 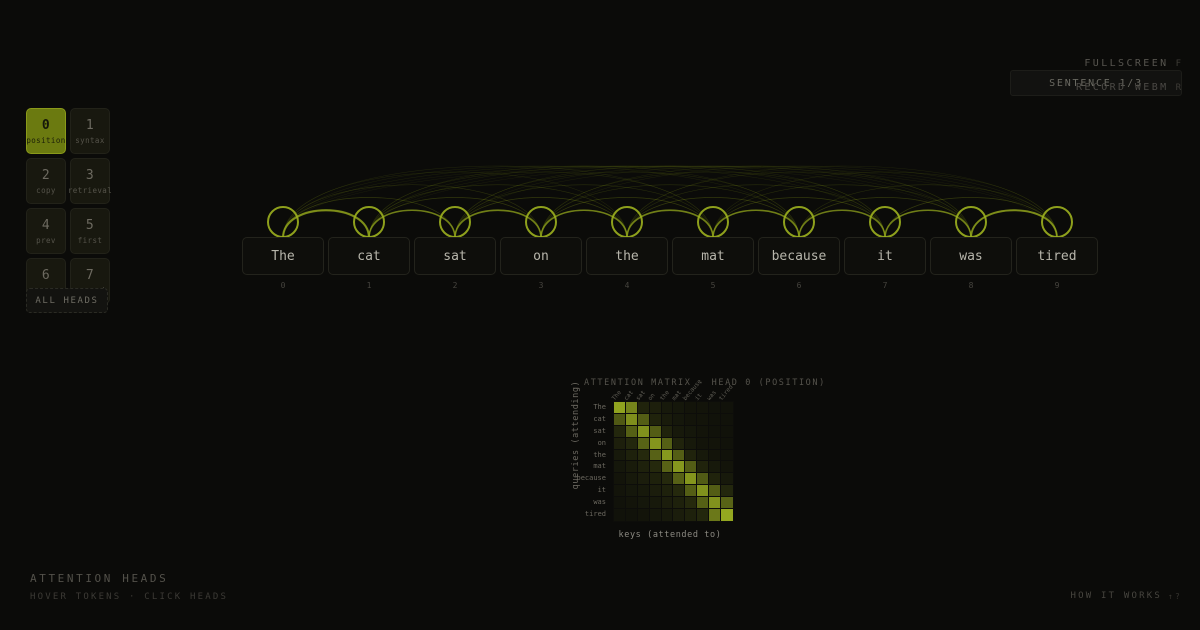 What do you see at coordinates (46, 231) in the screenshot?
I see `head-button-4: 4 prev` at bounding box center [46, 231].